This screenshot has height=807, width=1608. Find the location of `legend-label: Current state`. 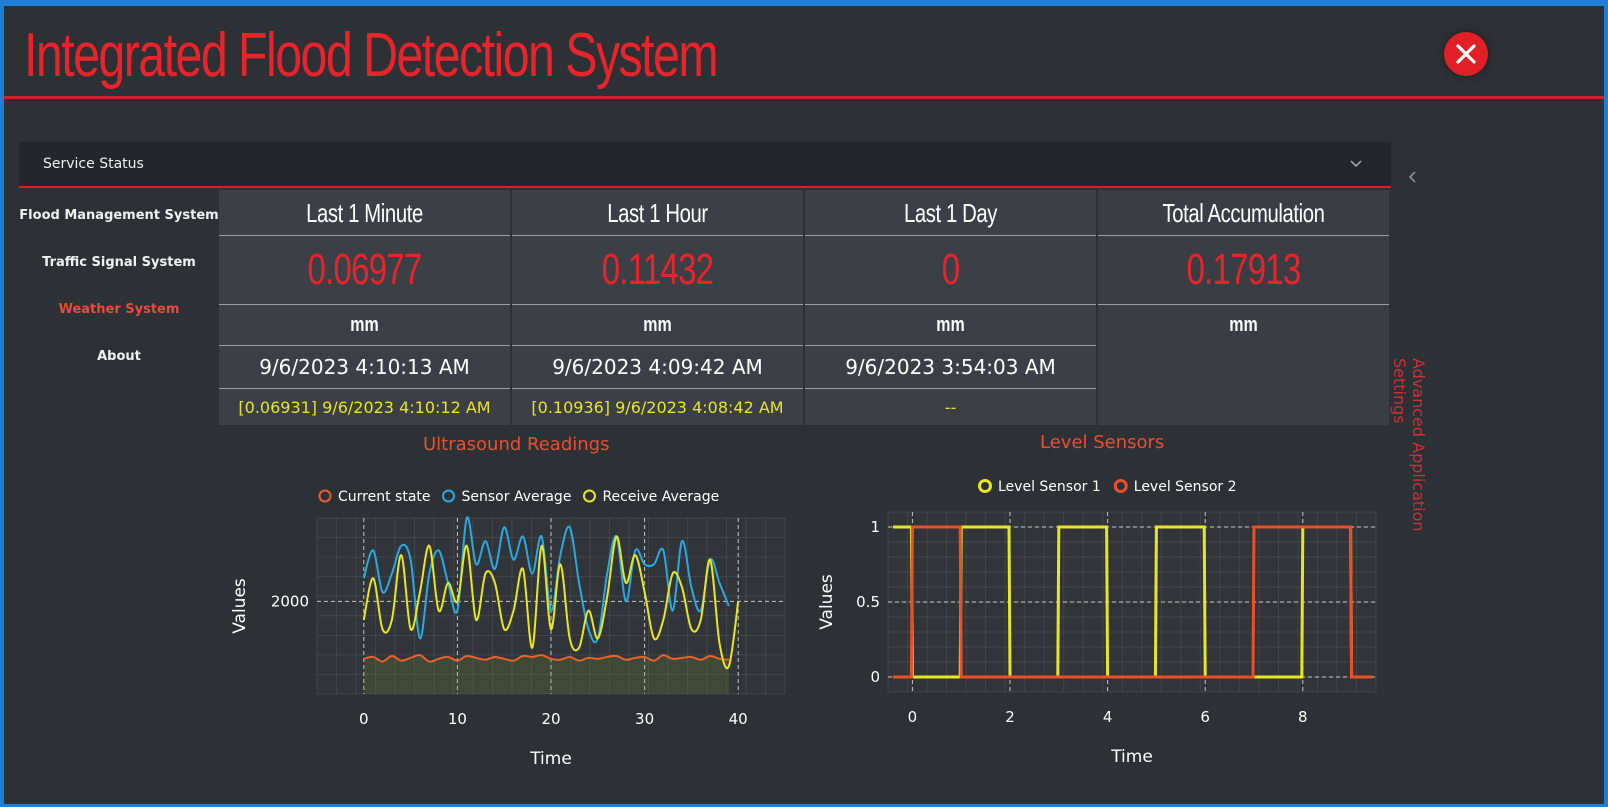

legend-label: Current state is located at coordinates (384, 497).